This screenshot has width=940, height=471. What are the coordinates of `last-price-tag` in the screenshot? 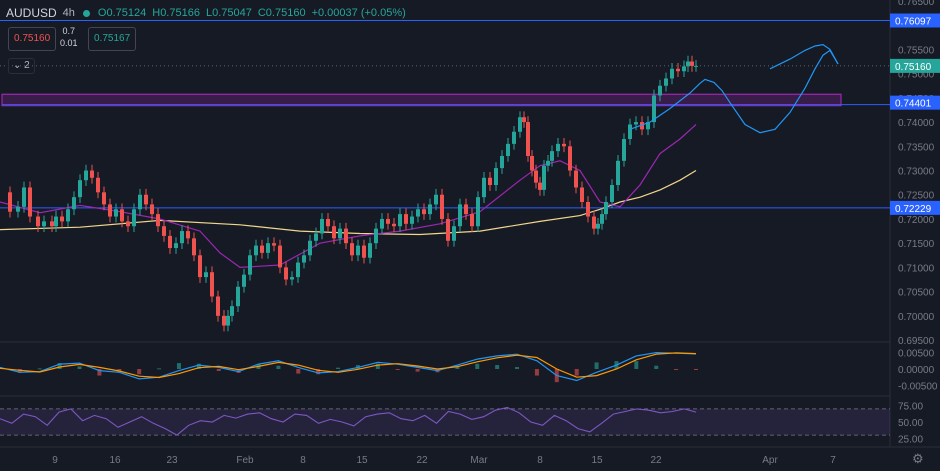 It's located at (915, 65).